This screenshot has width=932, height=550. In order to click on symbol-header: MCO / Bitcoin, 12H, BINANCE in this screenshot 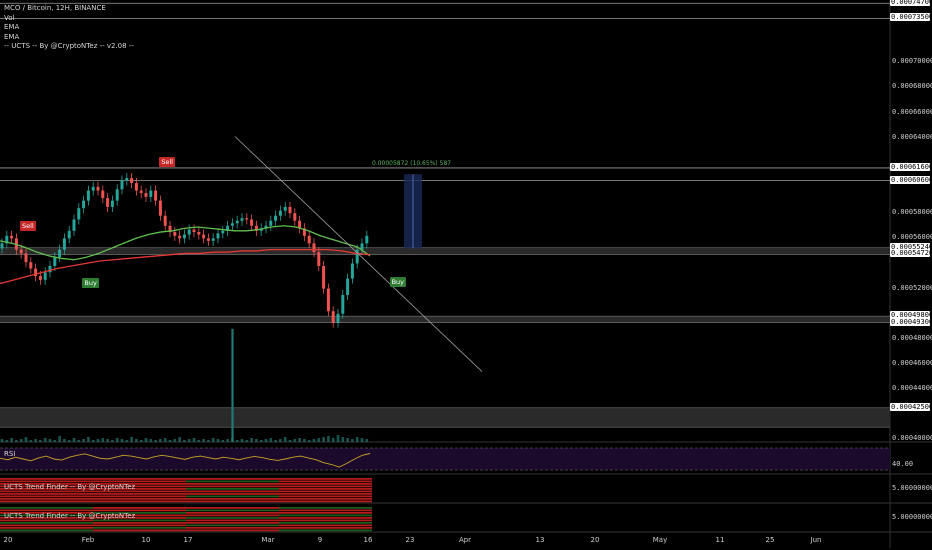, I will do `click(55, 8)`.